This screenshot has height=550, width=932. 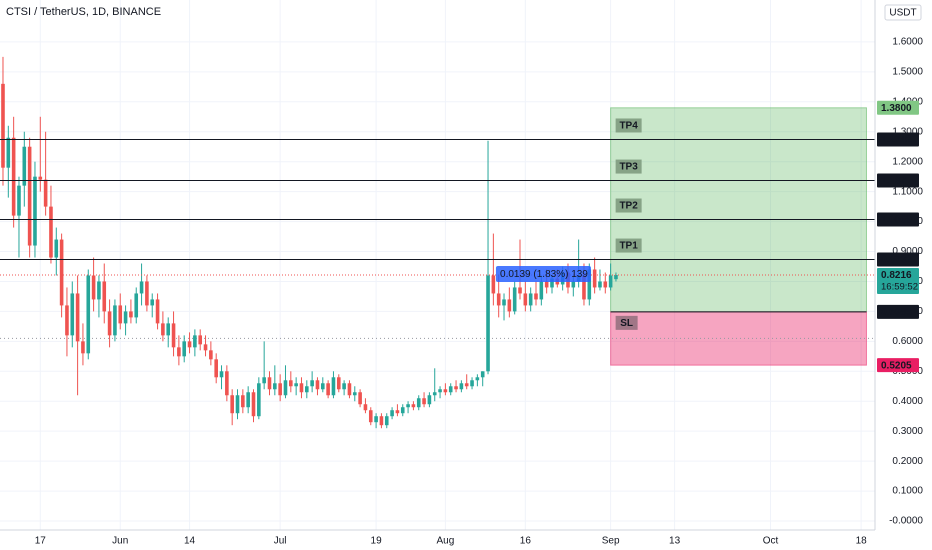 I want to click on x-tick-label: Jul, so click(x=280, y=541).